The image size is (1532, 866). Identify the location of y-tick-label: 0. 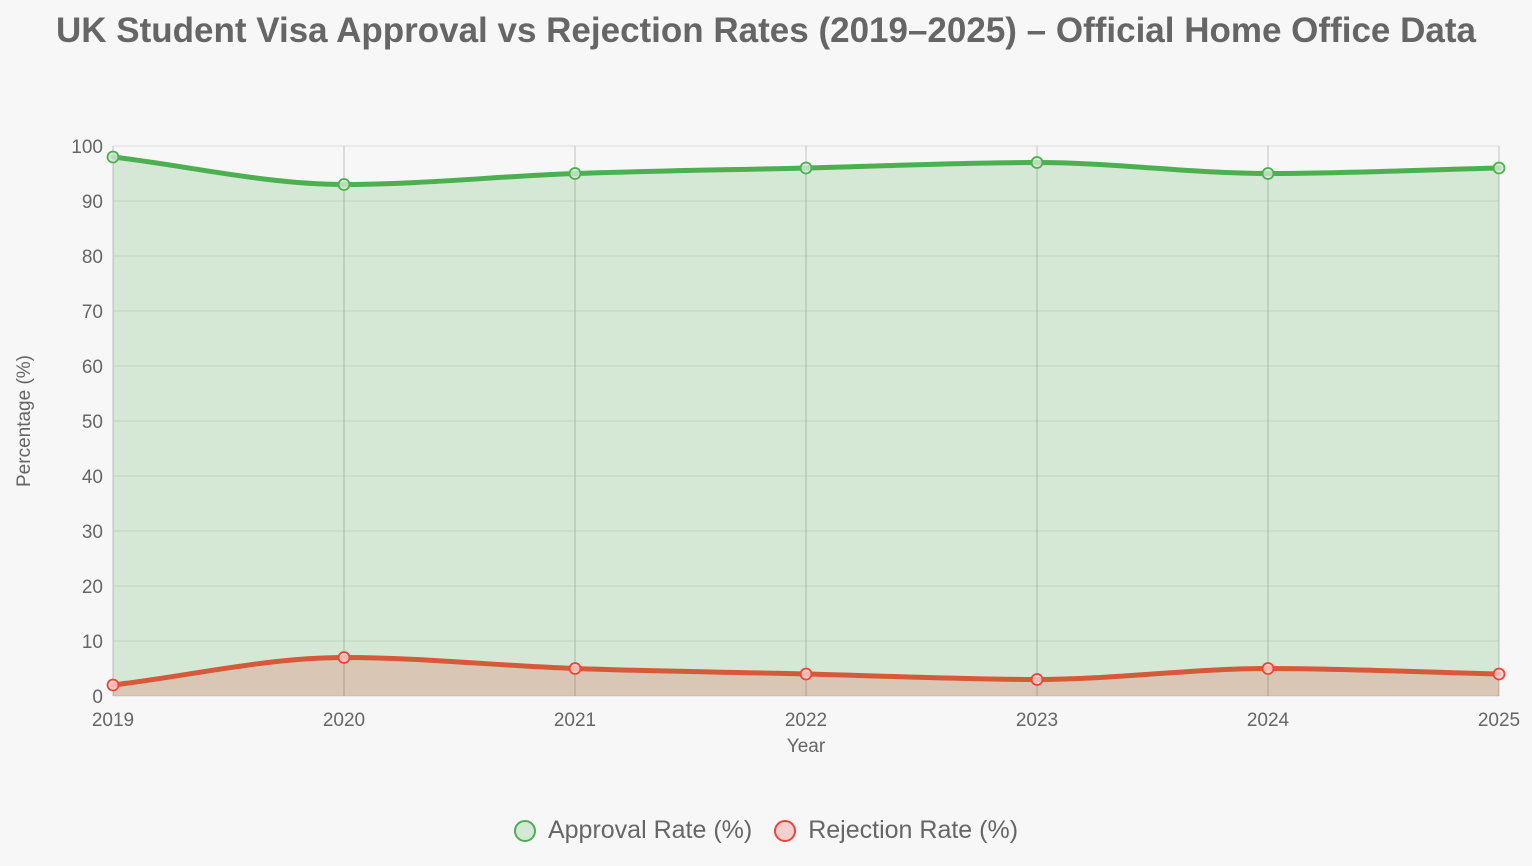
(97, 697).